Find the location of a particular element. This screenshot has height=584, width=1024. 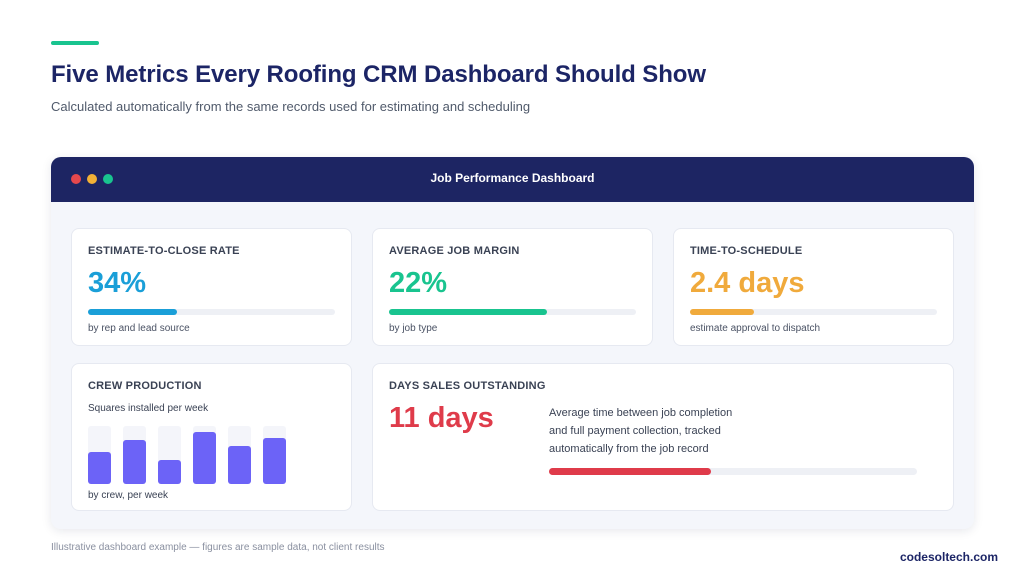

metric-caption: by rep and lead source is located at coordinates (139, 328).